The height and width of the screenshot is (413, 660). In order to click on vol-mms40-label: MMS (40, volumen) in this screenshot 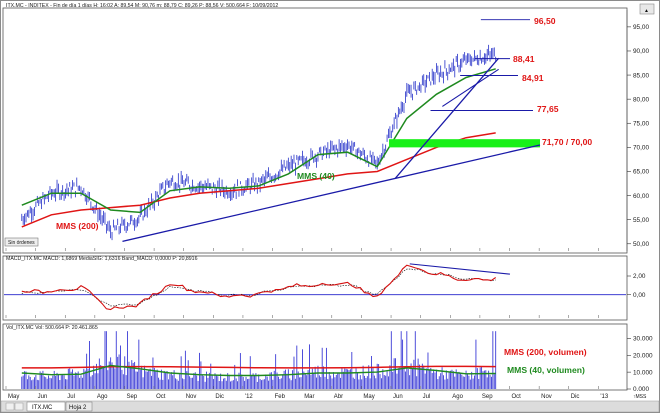, I will do `click(546, 370)`.